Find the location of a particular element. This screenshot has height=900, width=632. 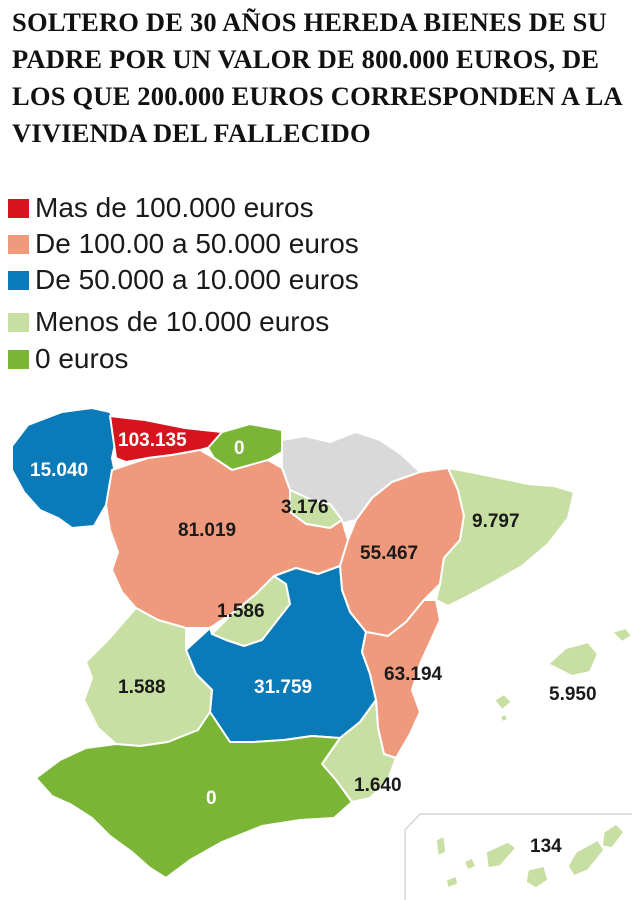

legend-label: 0 euros is located at coordinates (82, 358).